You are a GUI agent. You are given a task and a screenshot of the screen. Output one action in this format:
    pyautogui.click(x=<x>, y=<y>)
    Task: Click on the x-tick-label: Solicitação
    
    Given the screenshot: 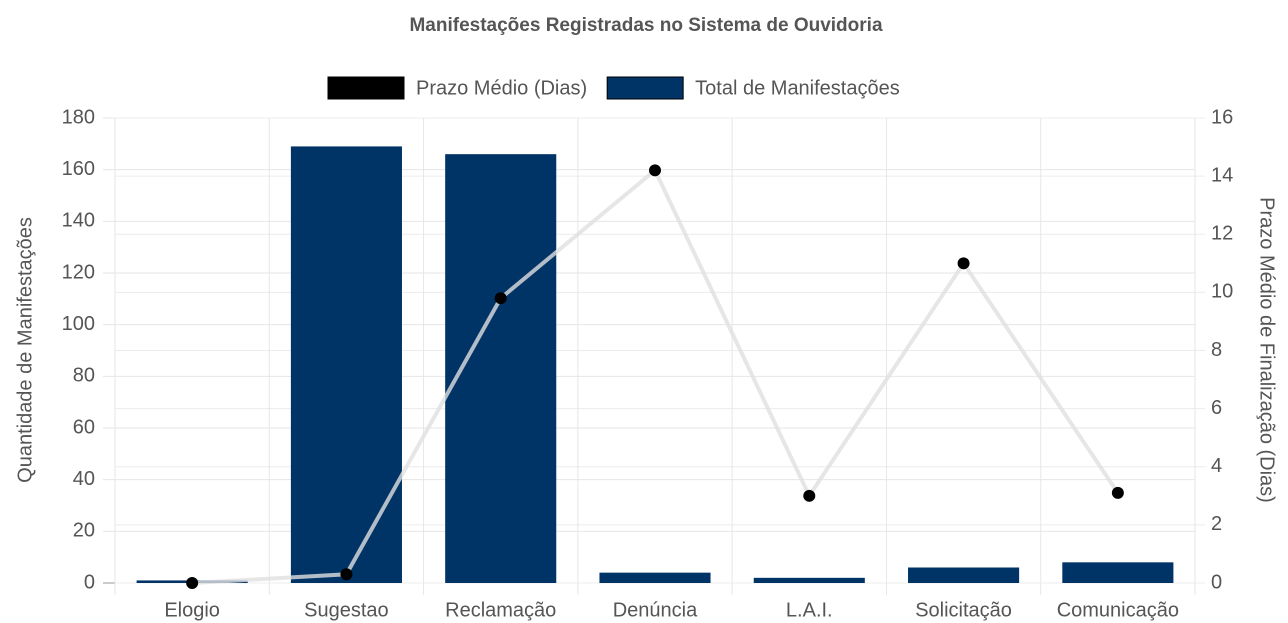 What is the action you would take?
    pyautogui.click(x=963, y=610)
    